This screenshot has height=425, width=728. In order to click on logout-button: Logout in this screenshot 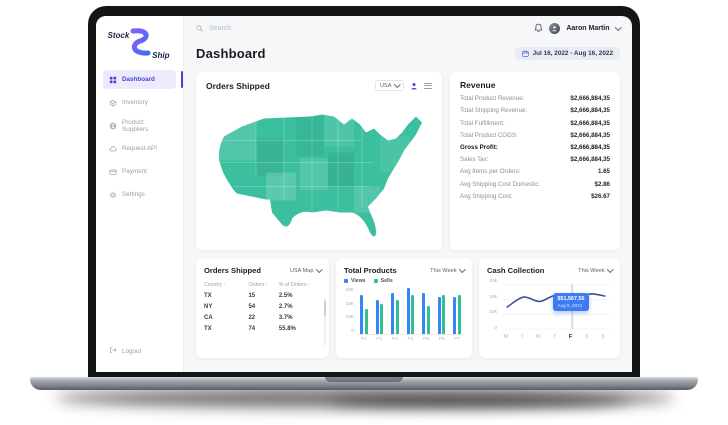, I will do `click(125, 351)`.